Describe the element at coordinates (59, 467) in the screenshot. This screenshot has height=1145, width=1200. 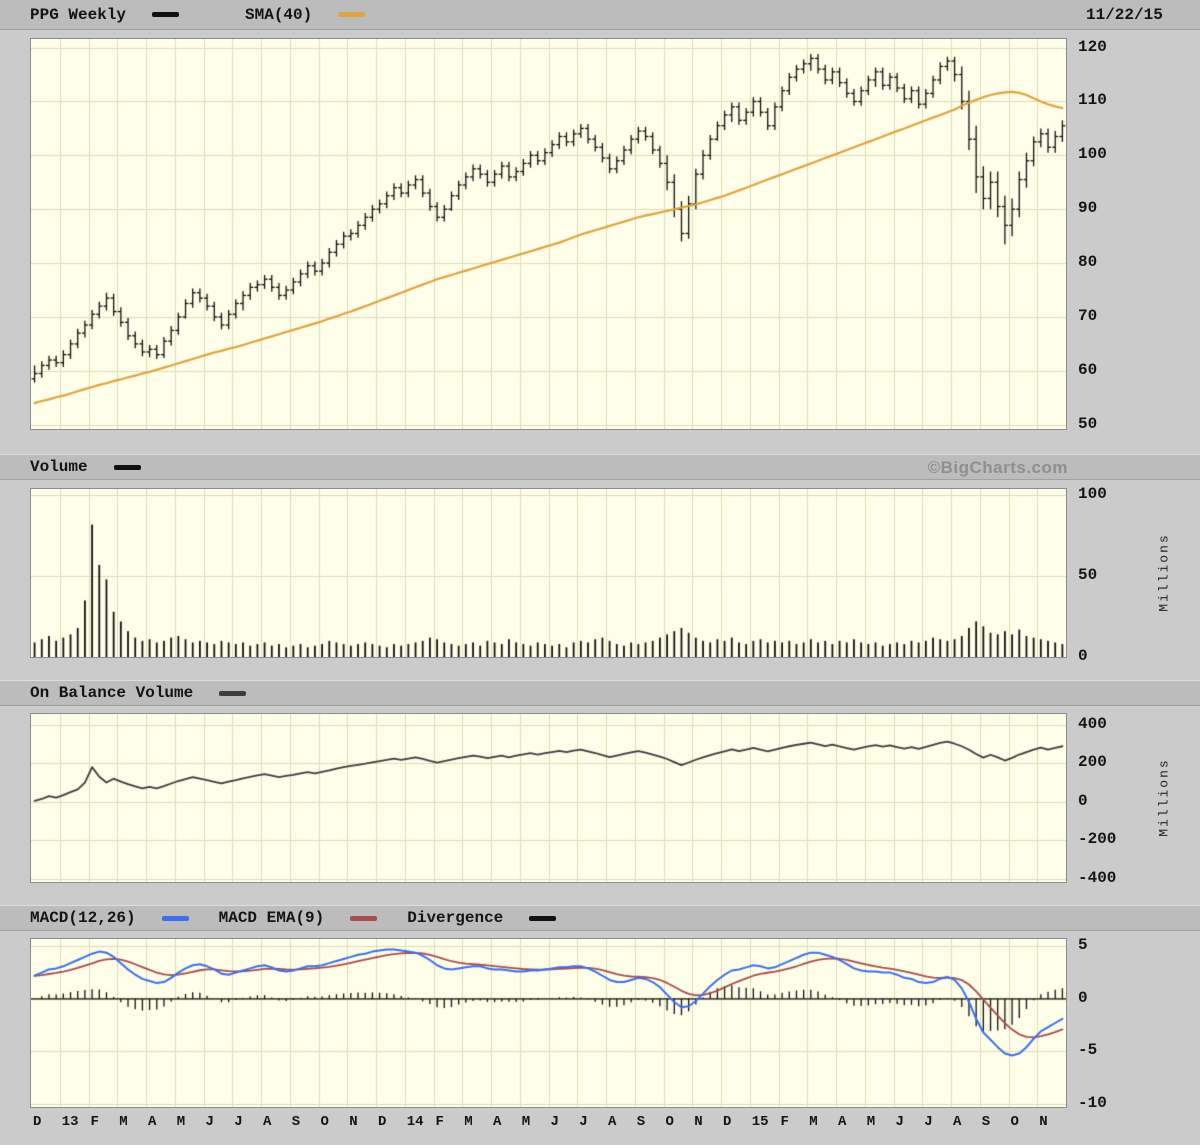
I see `volume-title: Volume` at that location.